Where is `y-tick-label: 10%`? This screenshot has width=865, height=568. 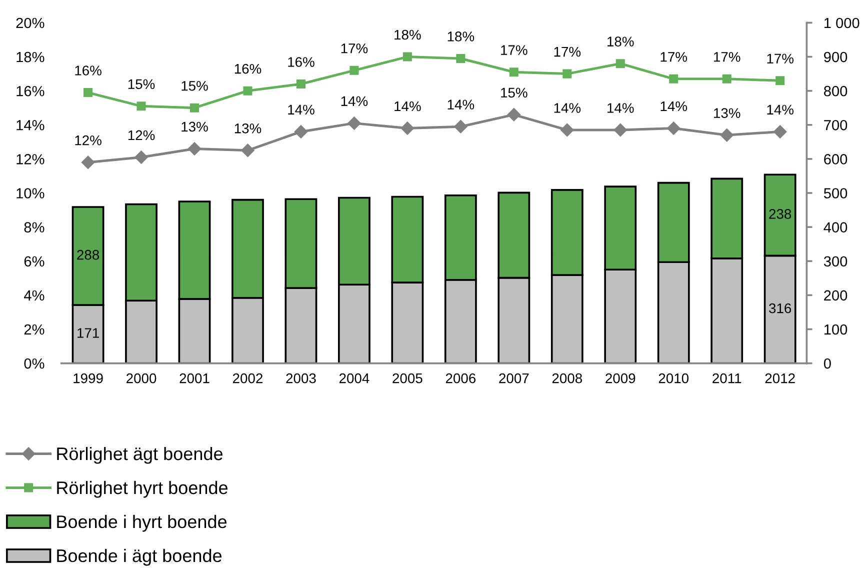 y-tick-label: 10% is located at coordinates (30, 193).